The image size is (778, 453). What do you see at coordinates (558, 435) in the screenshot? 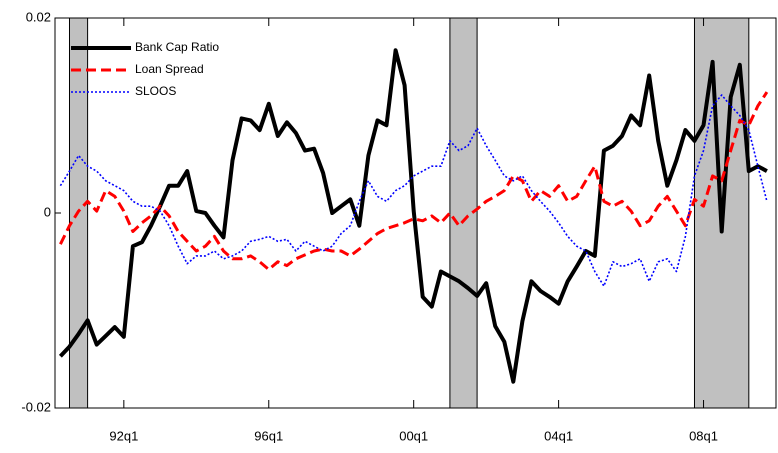
I see `x-tick-label: 04q1` at bounding box center [558, 435].